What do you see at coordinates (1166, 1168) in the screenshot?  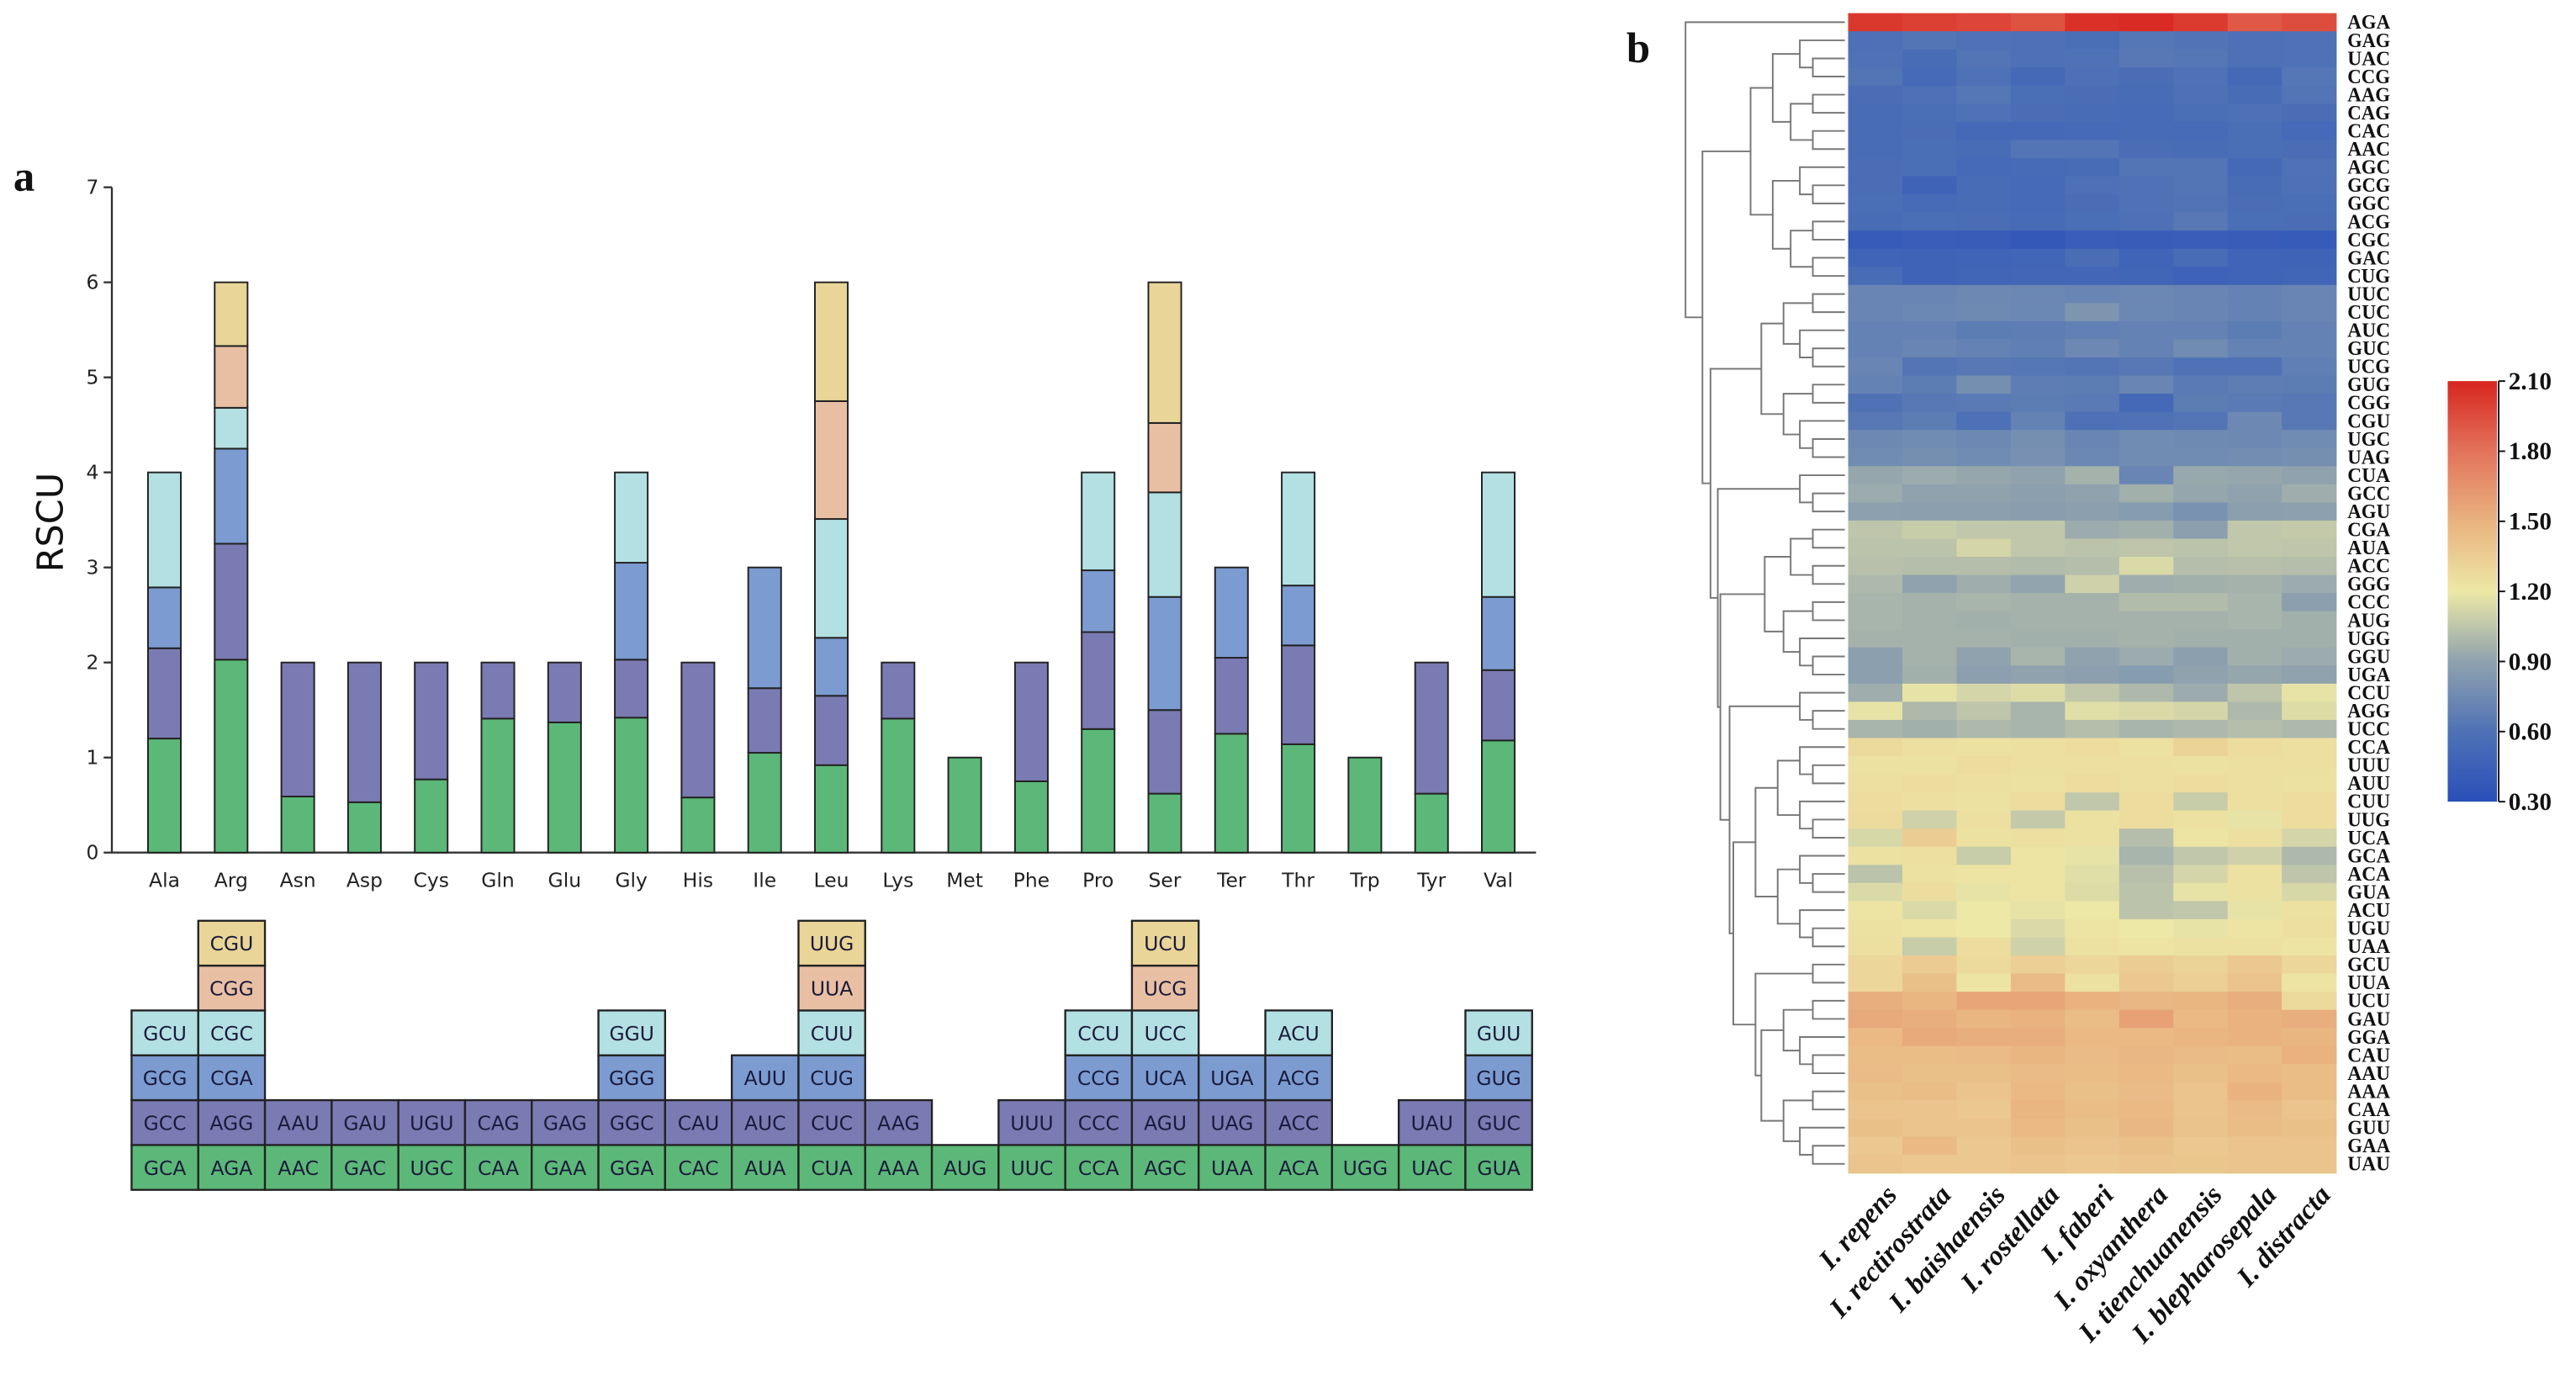 I see `codon-label: AGC` at bounding box center [1166, 1168].